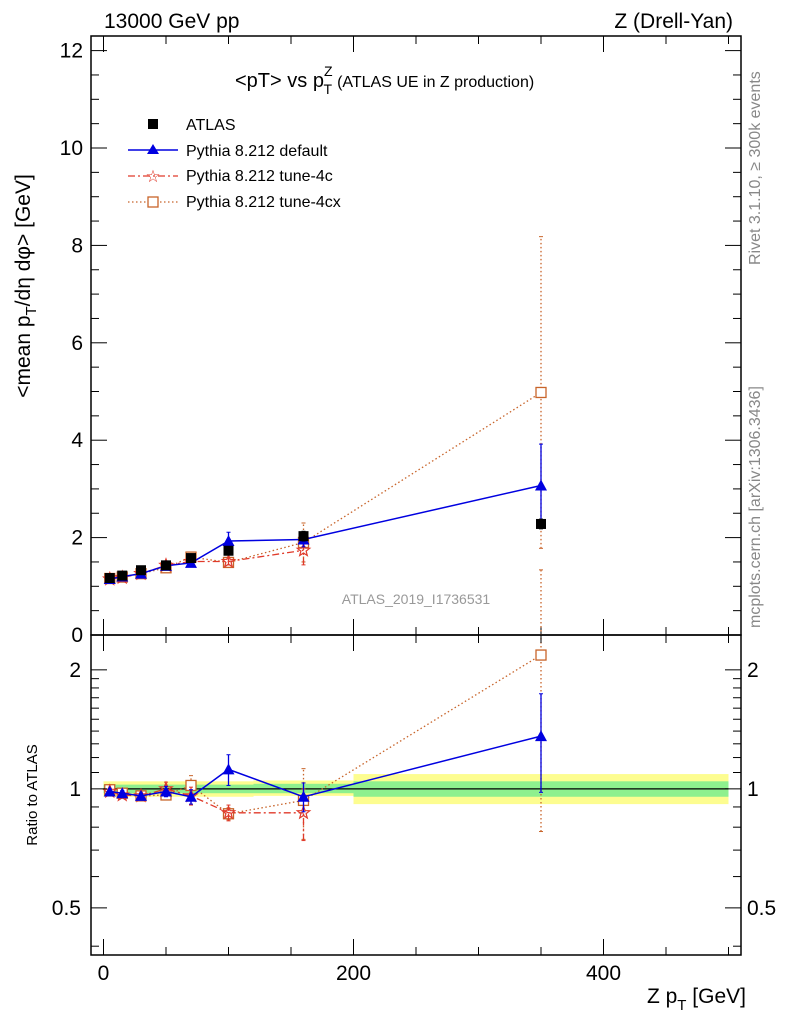  Describe the element at coordinates (257, 151) in the screenshot. I see `legend-label-default: Pythia 8.212 default` at that location.